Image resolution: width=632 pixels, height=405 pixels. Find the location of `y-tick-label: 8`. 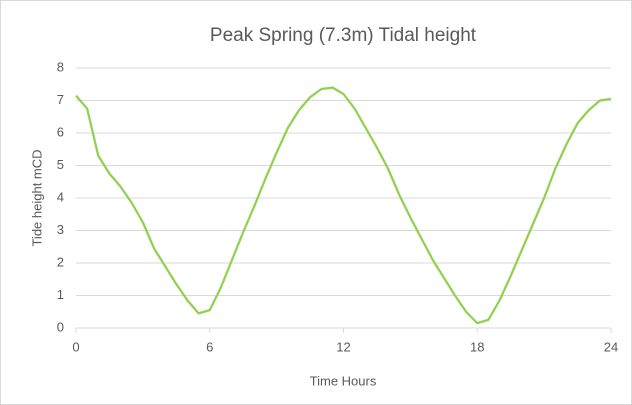

y-tick-label: 8 is located at coordinates (60, 66).